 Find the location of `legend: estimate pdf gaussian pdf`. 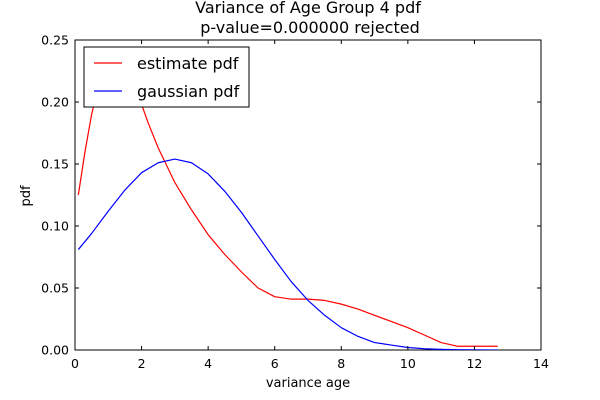

legend: estimate pdf gaussian pdf is located at coordinates (166, 77).